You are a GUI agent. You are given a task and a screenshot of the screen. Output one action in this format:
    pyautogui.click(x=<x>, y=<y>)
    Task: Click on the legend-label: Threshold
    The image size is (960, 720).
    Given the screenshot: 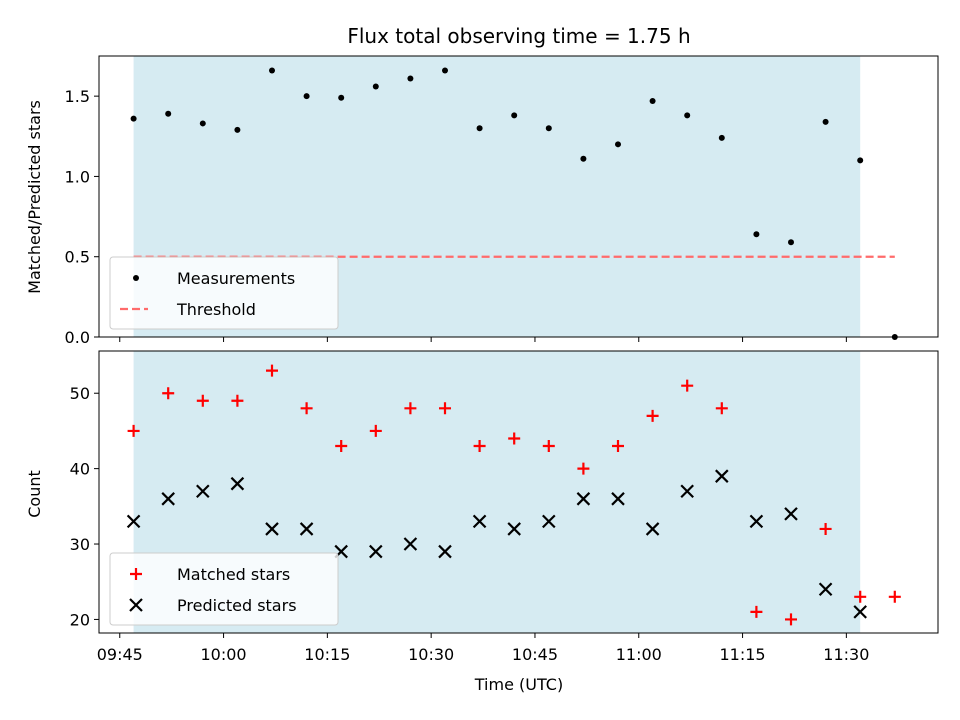 What is the action you would take?
    pyautogui.click(x=216, y=309)
    